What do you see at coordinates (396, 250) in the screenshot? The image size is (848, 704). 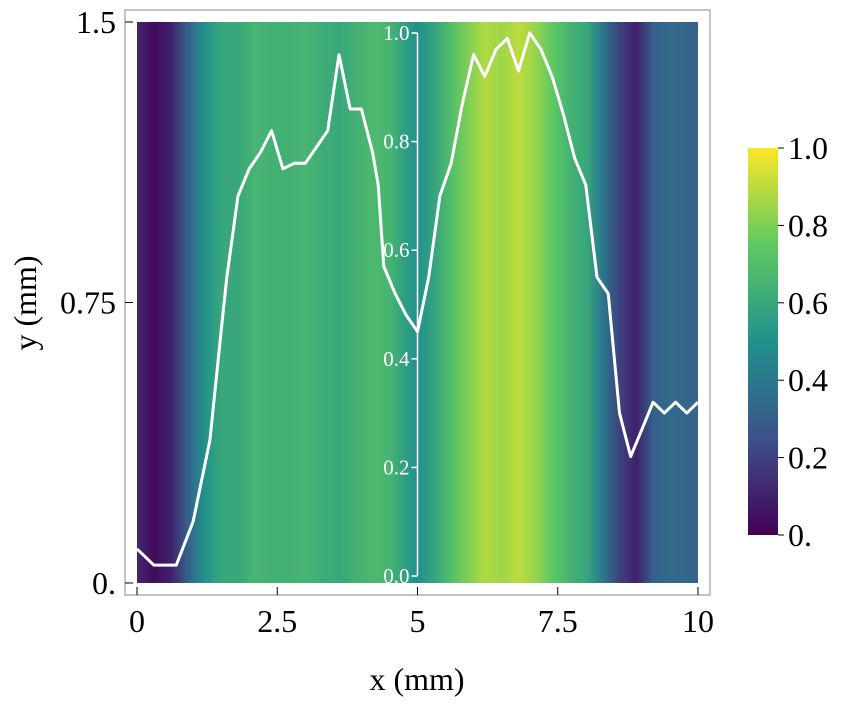 I see `inset-tick-label: 0.6` at bounding box center [396, 250].